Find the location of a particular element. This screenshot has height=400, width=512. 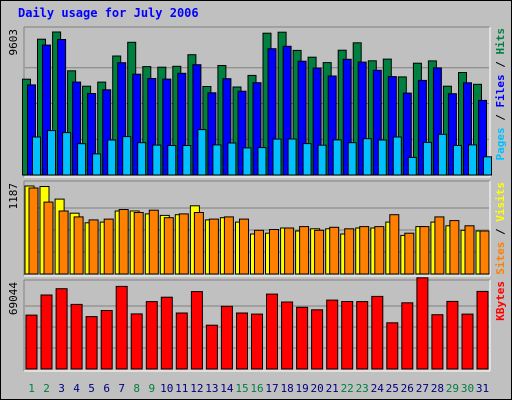

x-tick-label-day-18: 18 is located at coordinates (286, 388).